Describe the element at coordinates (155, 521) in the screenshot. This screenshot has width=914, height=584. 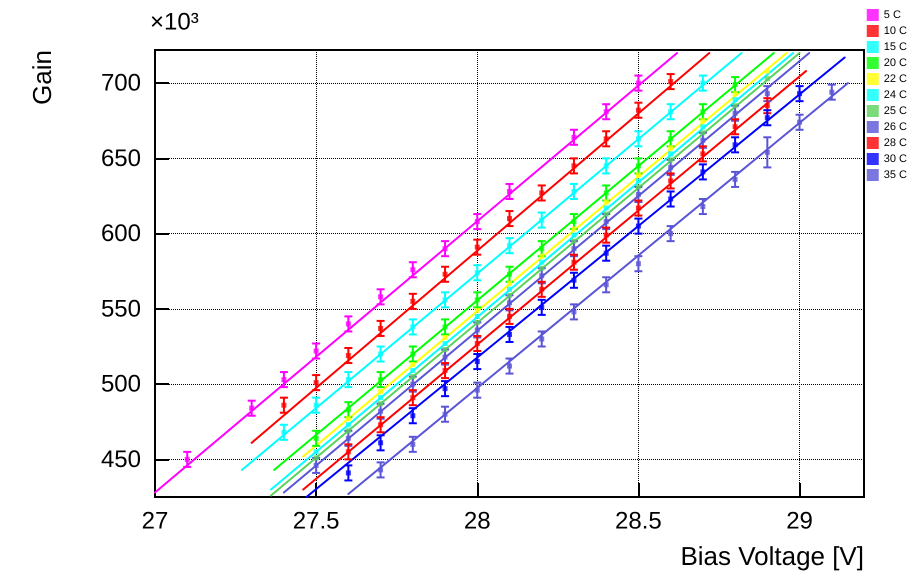
I see `x-tick-label: 27` at that location.